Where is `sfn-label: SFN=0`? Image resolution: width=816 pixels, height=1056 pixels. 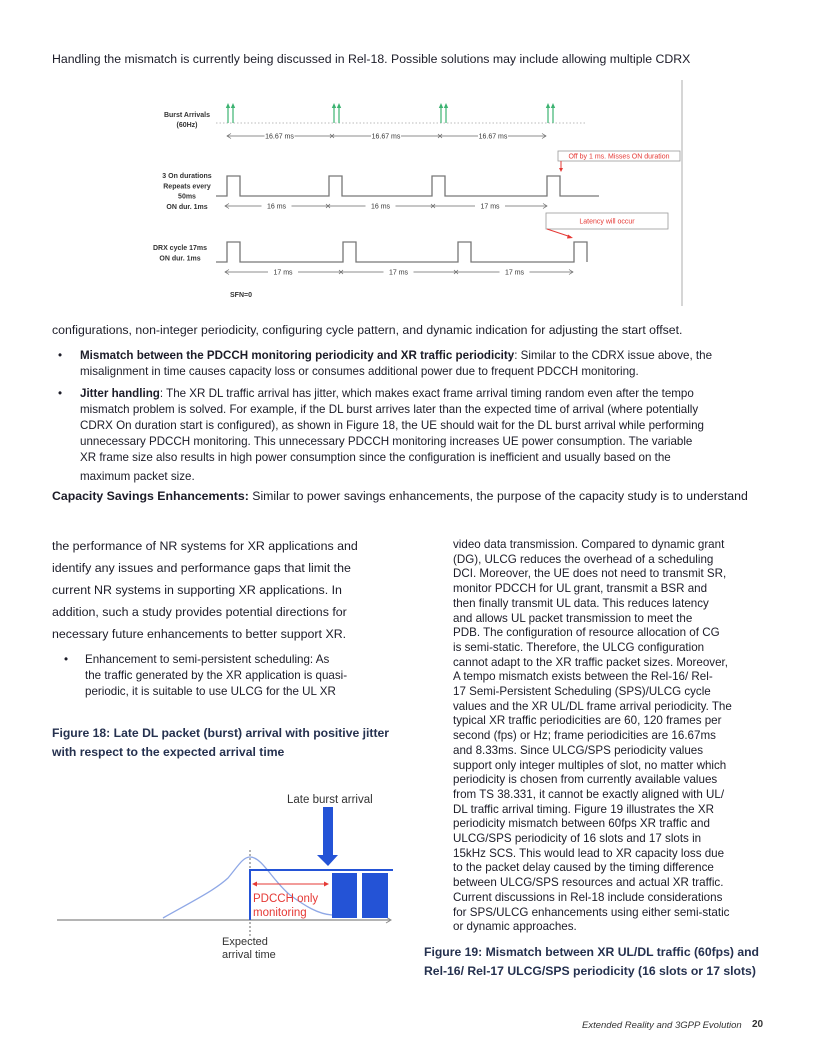 sfn-label: SFN=0 is located at coordinates (241, 295).